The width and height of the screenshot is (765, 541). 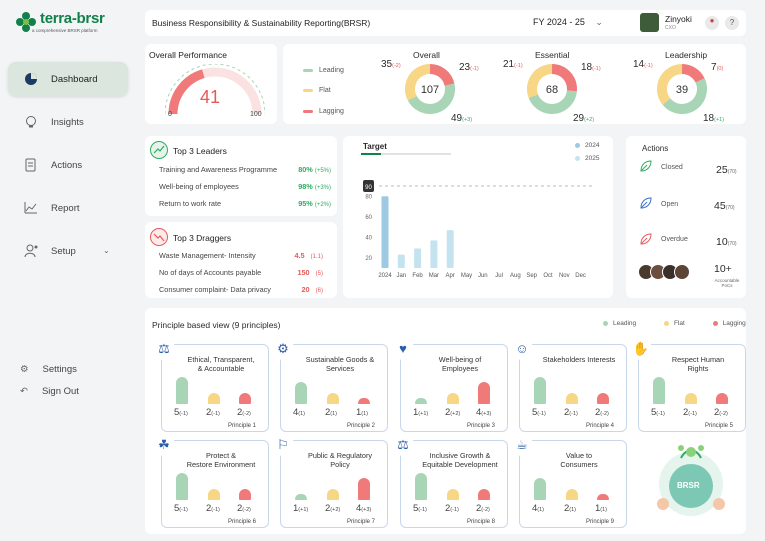 What do you see at coordinates (26, 22) in the screenshot?
I see `terra-flower-logo-icon` at bounding box center [26, 22].